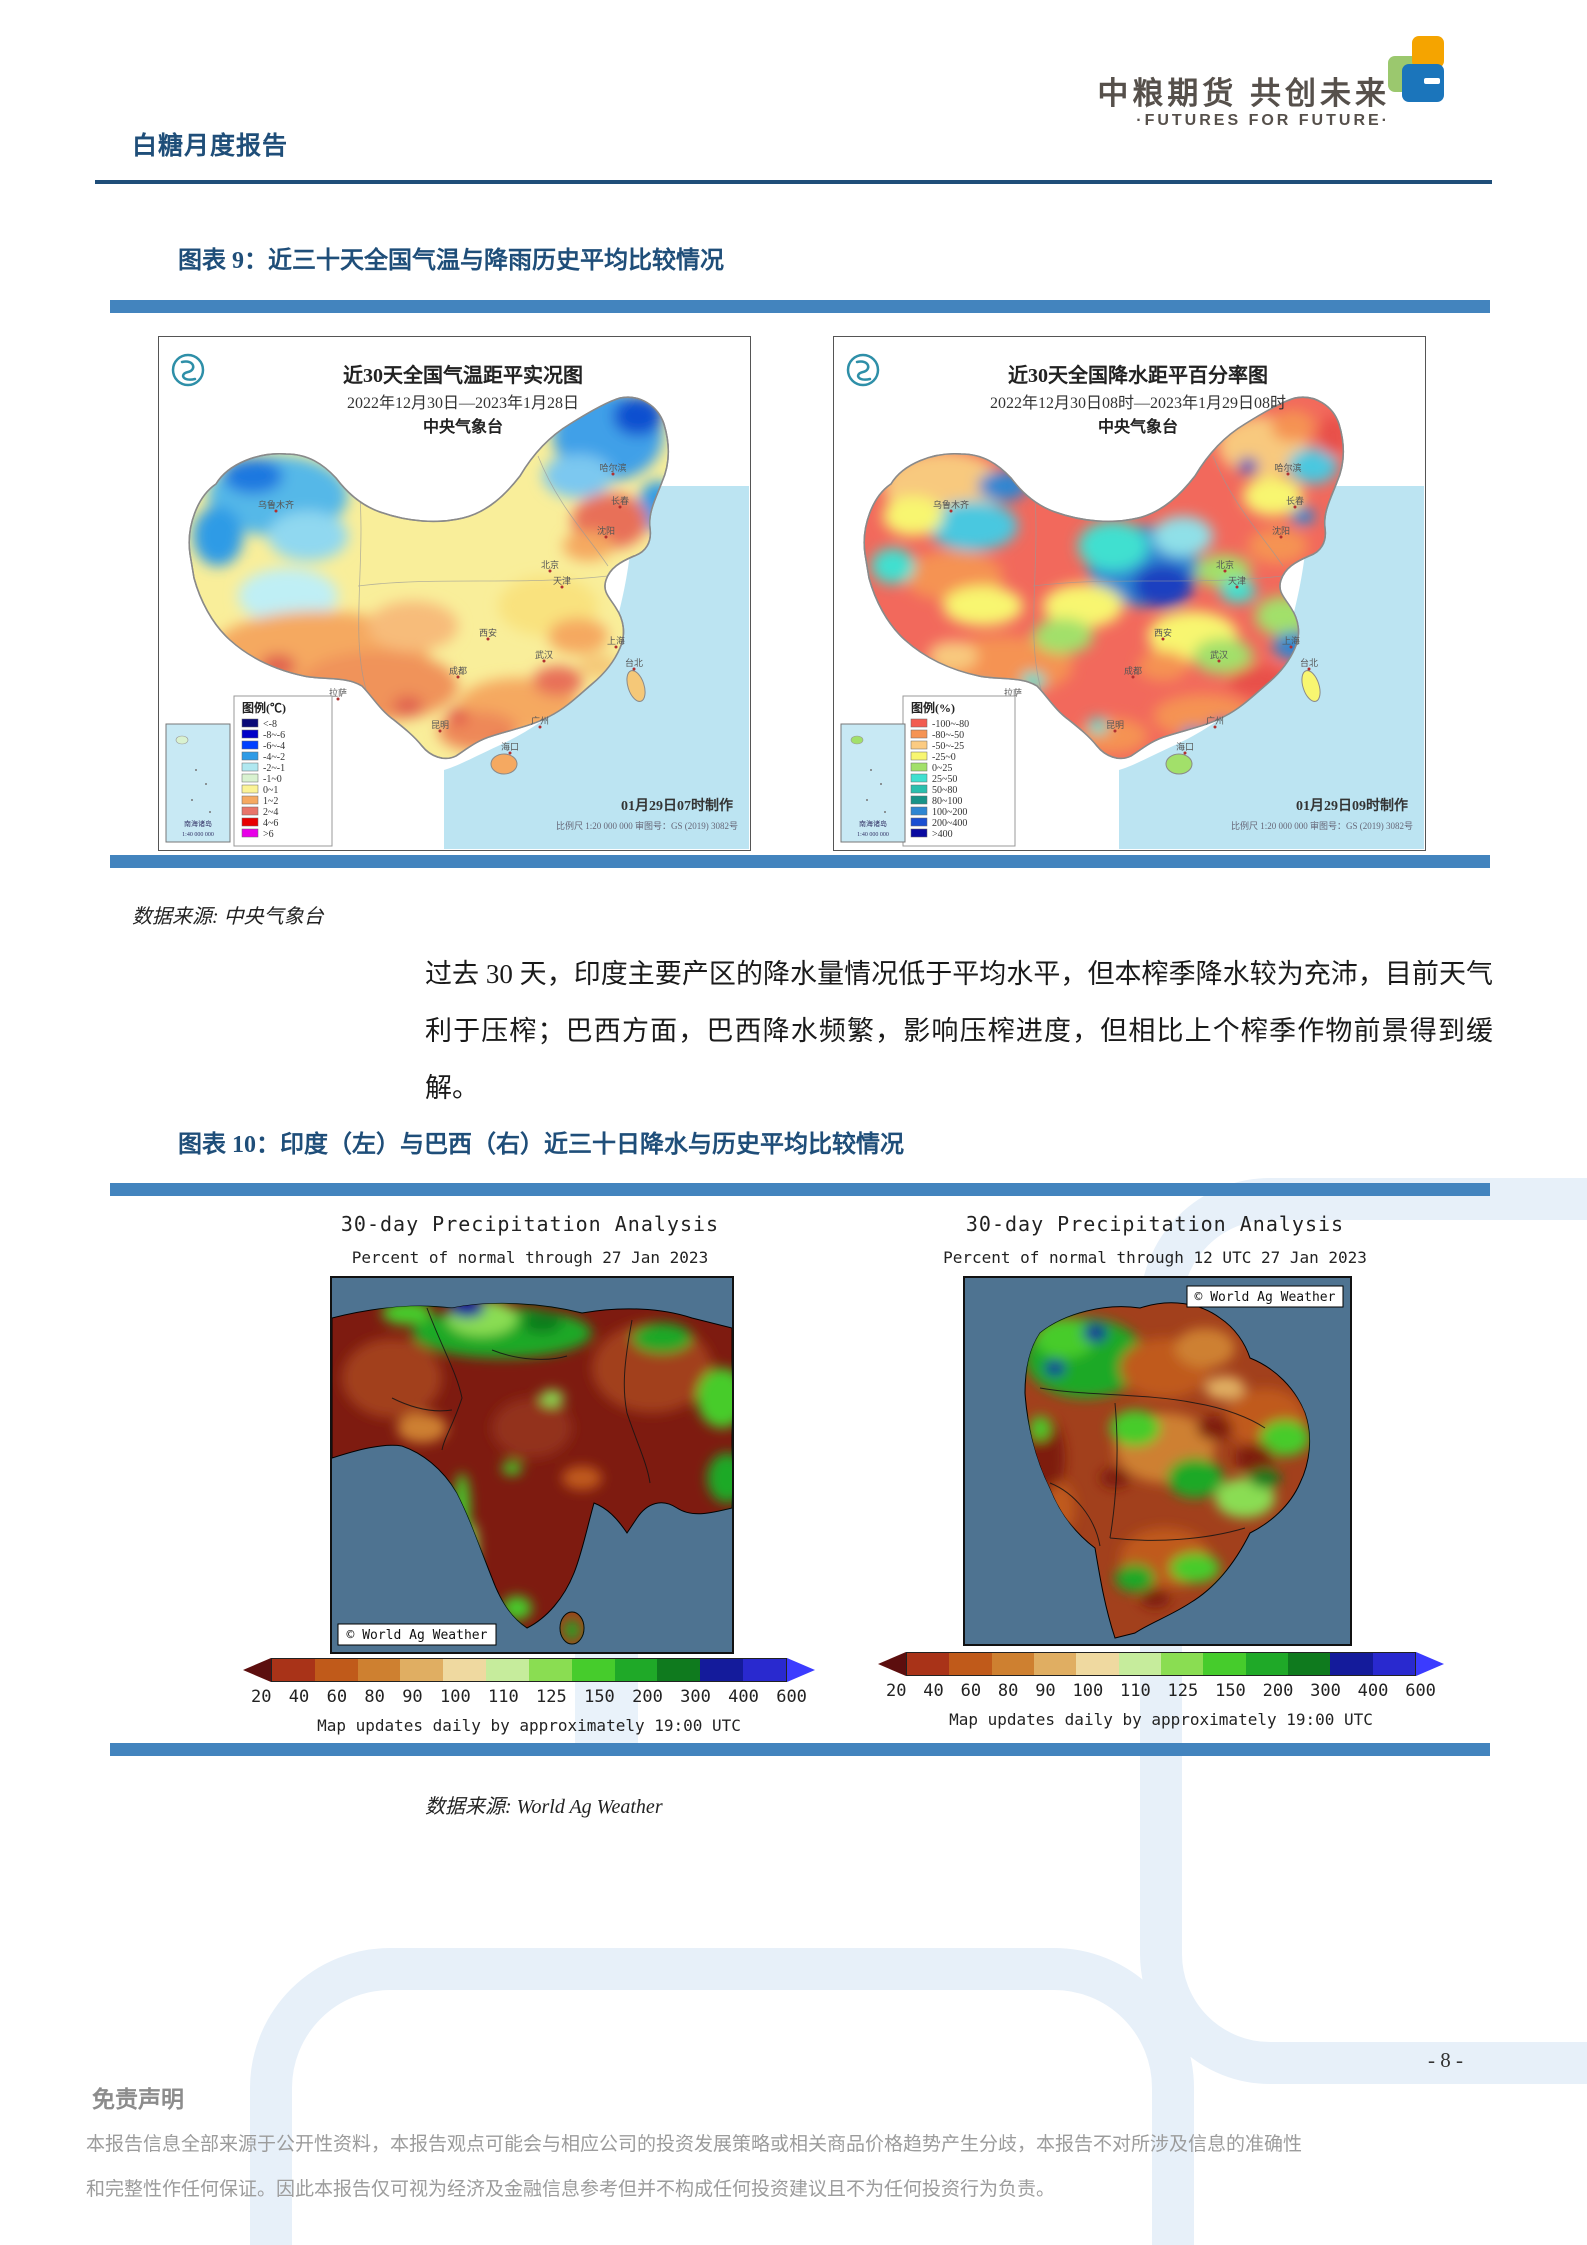 Image resolution: width=1587 pixels, height=2245 pixels. Describe the element at coordinates (544, 654) in the screenshot. I see `svg-text: 武汉` at that location.